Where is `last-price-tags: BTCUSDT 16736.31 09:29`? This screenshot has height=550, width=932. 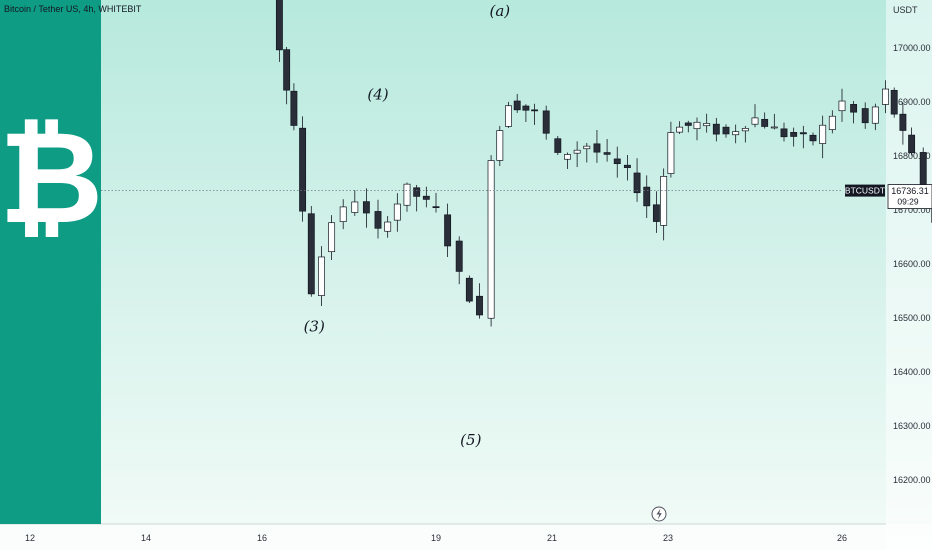
last-price-tags: BTCUSDT 16736.31 09:29 is located at coordinates (888, 196).